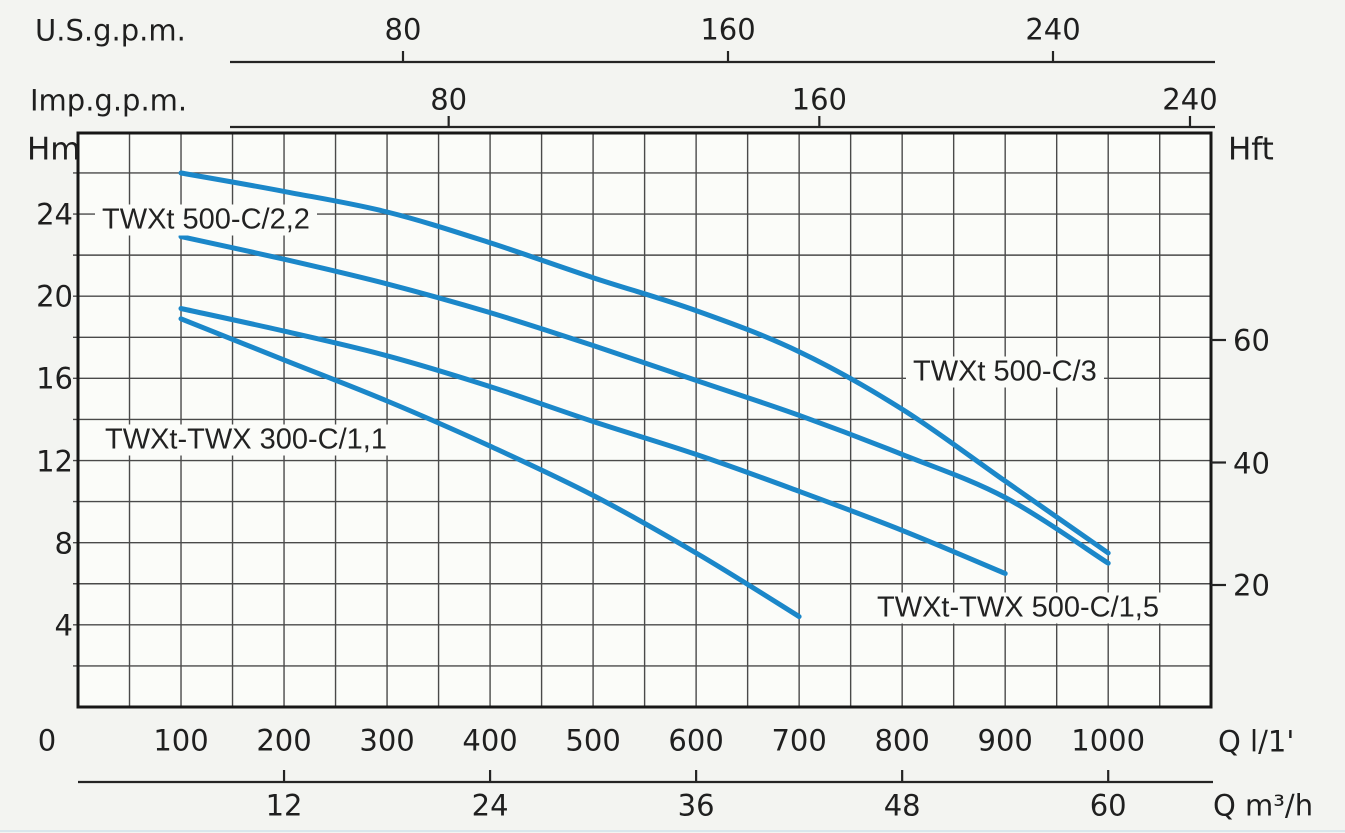  What do you see at coordinates (1108, 740) in the screenshot?
I see `lmin-tick-1000: 1000` at bounding box center [1108, 740].